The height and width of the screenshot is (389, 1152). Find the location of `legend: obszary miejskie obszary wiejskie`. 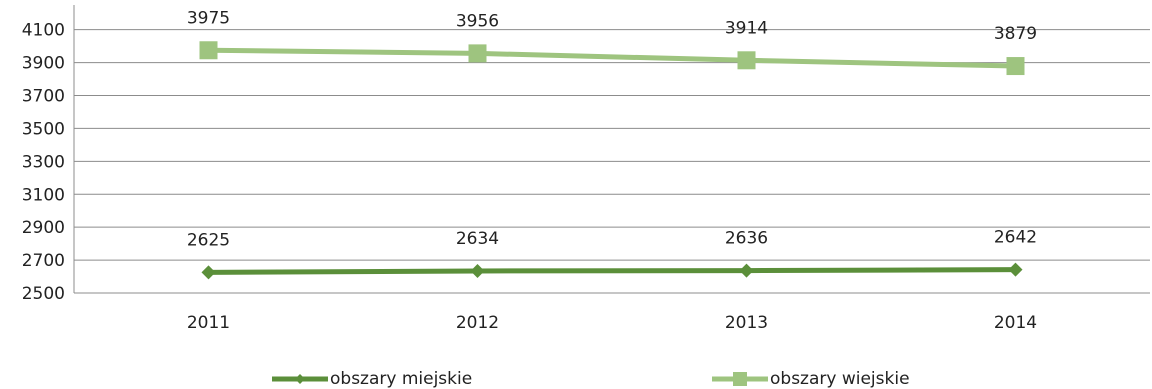

legend: obszary miejskie obszary wiejskie is located at coordinates (576, 378).